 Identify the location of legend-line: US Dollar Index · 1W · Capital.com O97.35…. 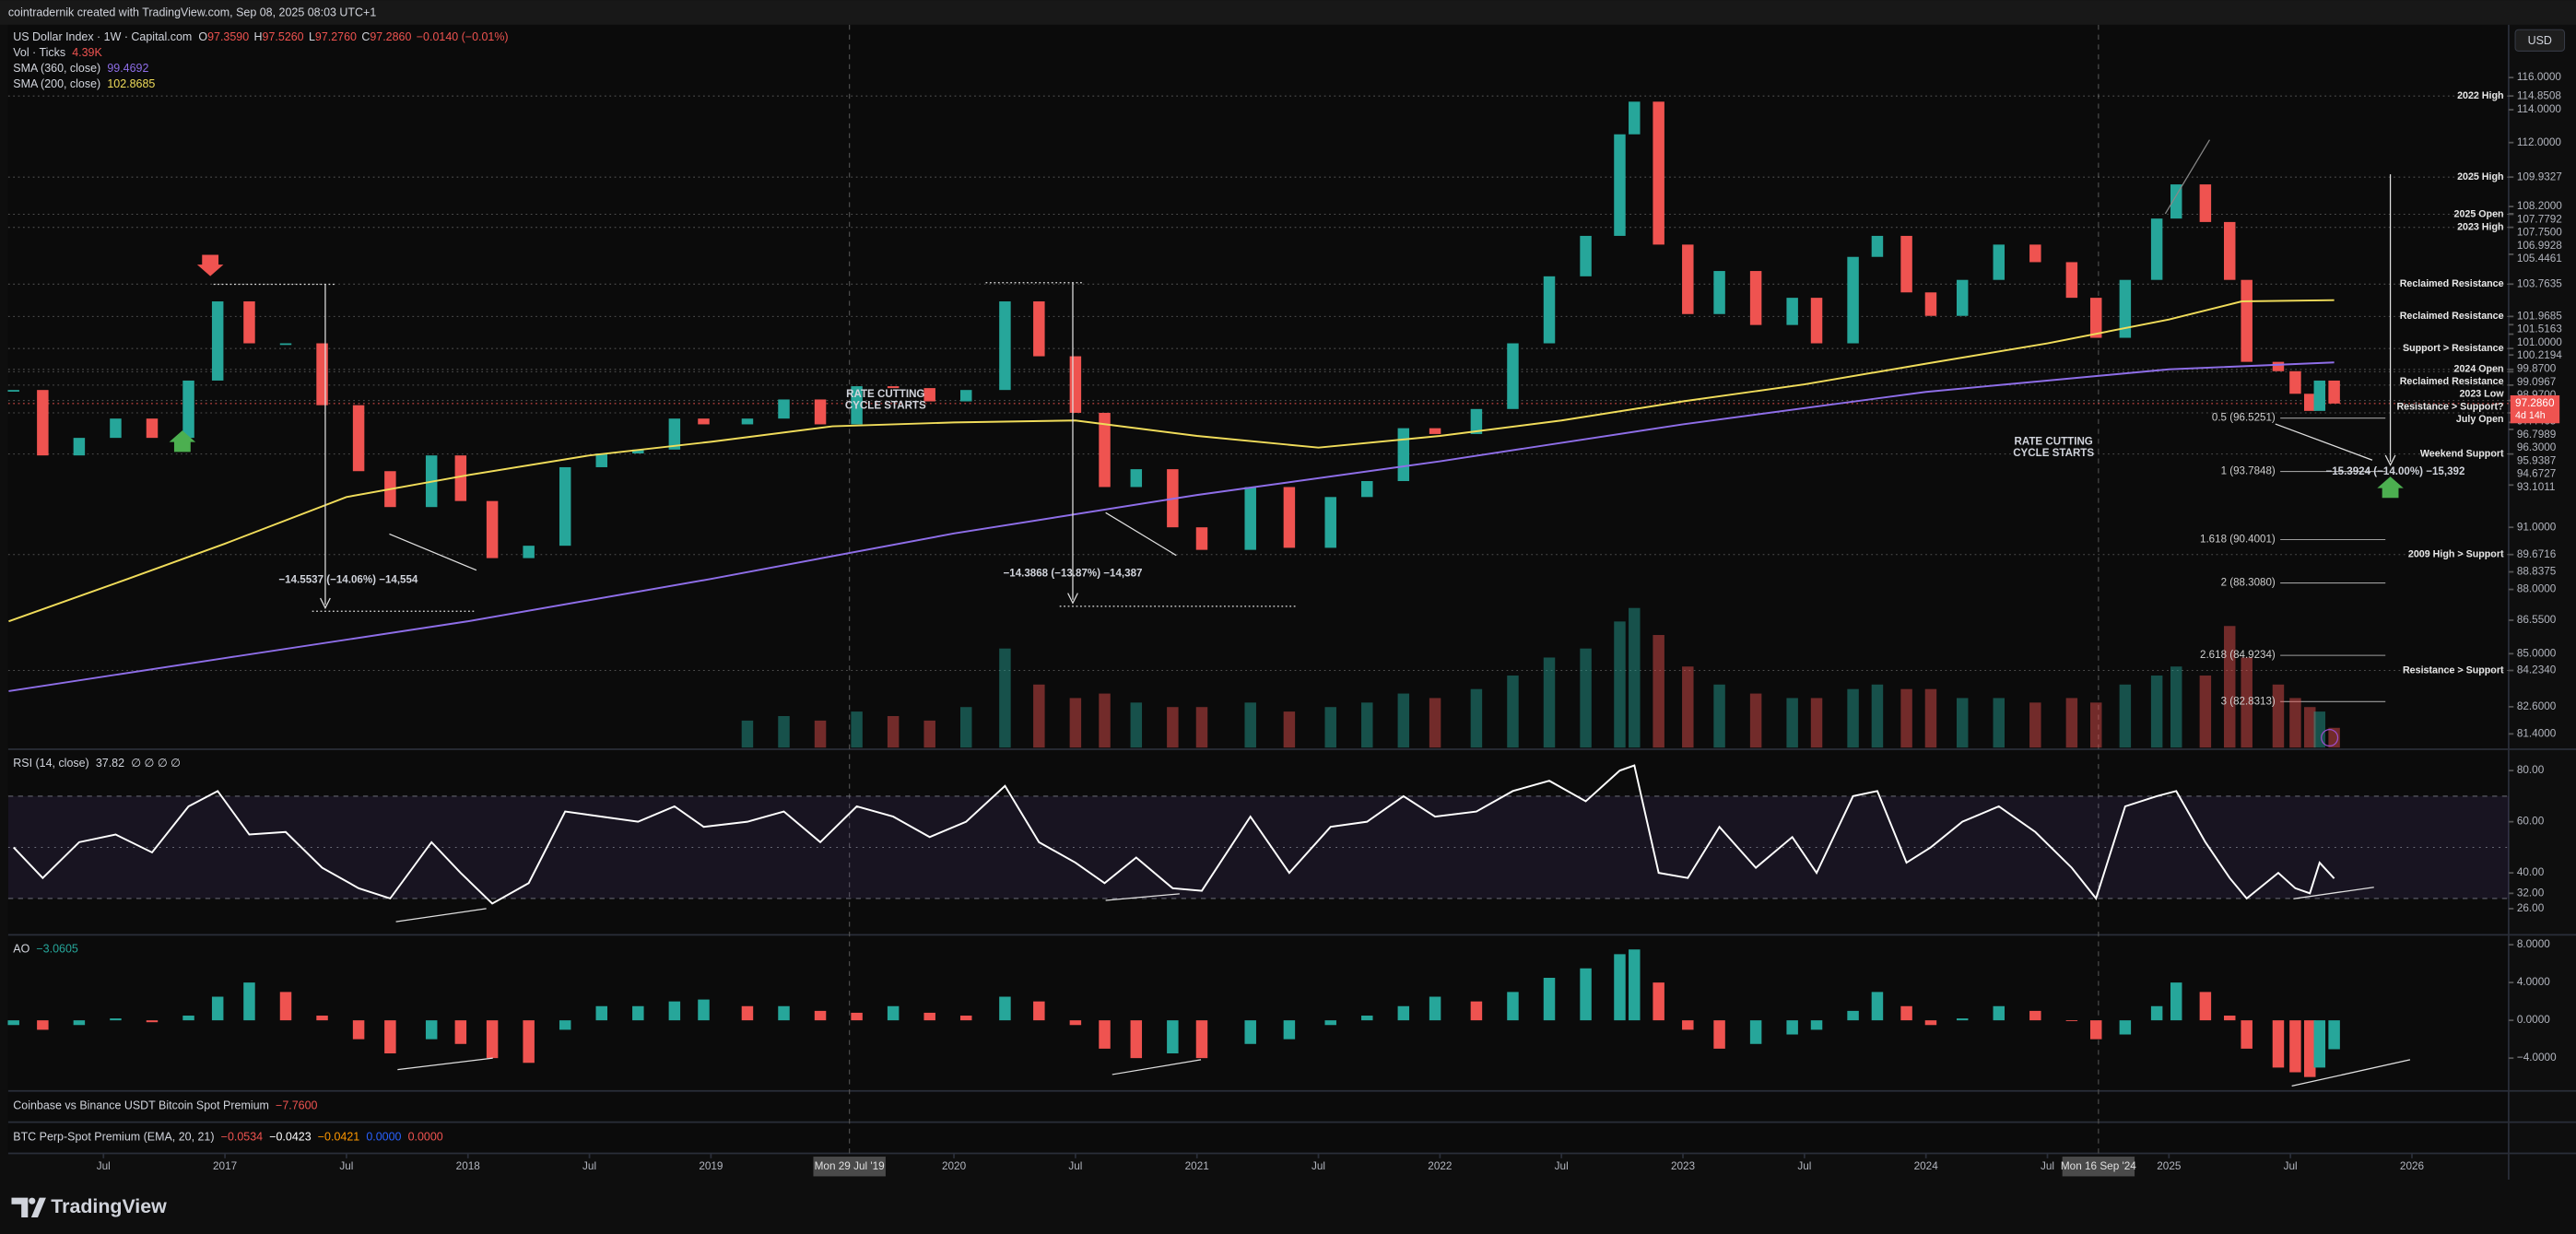
(261, 36).